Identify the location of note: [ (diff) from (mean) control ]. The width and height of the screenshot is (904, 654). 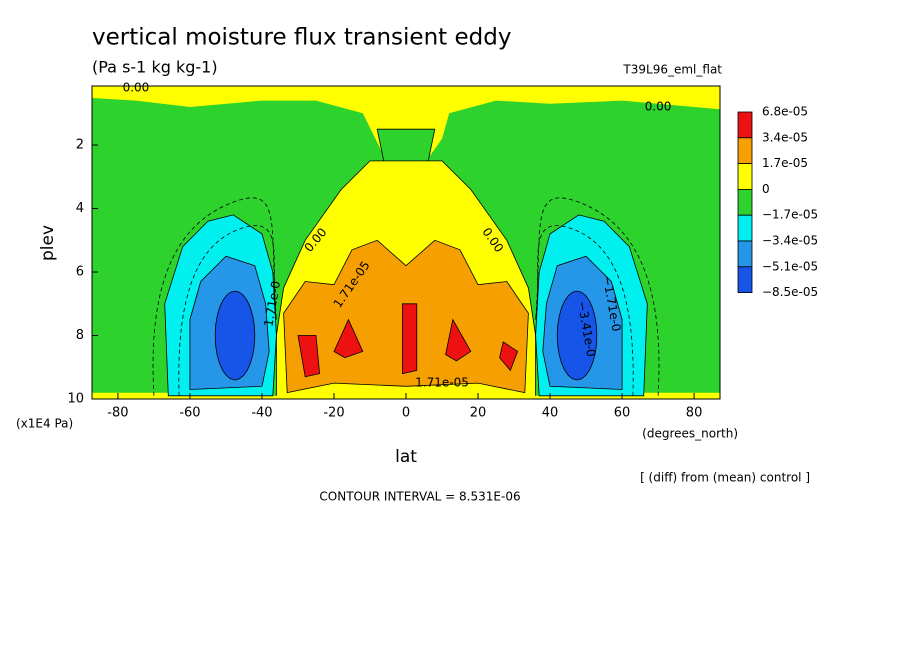
(725, 478).